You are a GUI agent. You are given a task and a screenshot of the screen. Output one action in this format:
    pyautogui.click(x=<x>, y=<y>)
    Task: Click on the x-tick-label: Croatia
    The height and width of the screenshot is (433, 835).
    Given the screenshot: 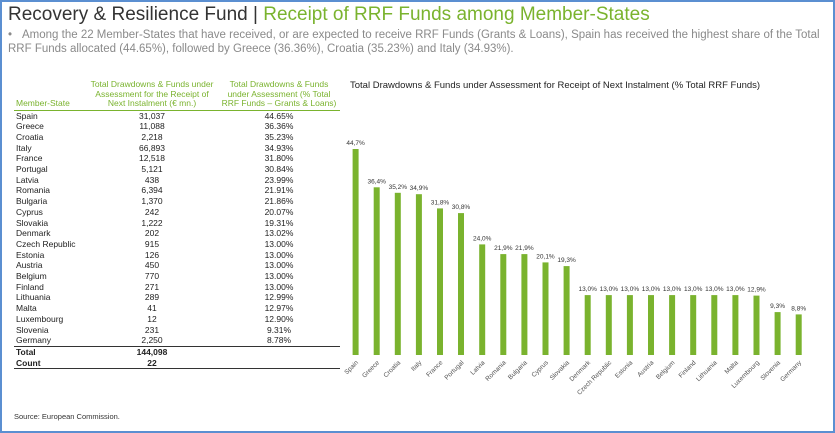 What is the action you would take?
    pyautogui.click(x=392, y=369)
    